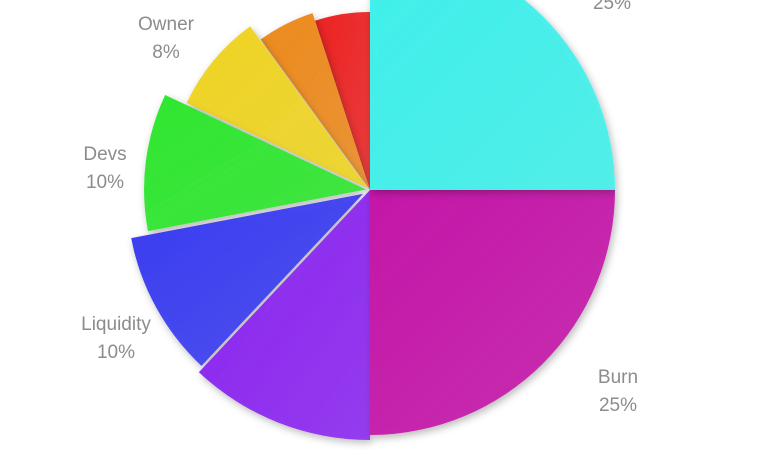 The width and height of the screenshot is (767, 450). I want to click on pie-slice-devs, so click(255, 163).